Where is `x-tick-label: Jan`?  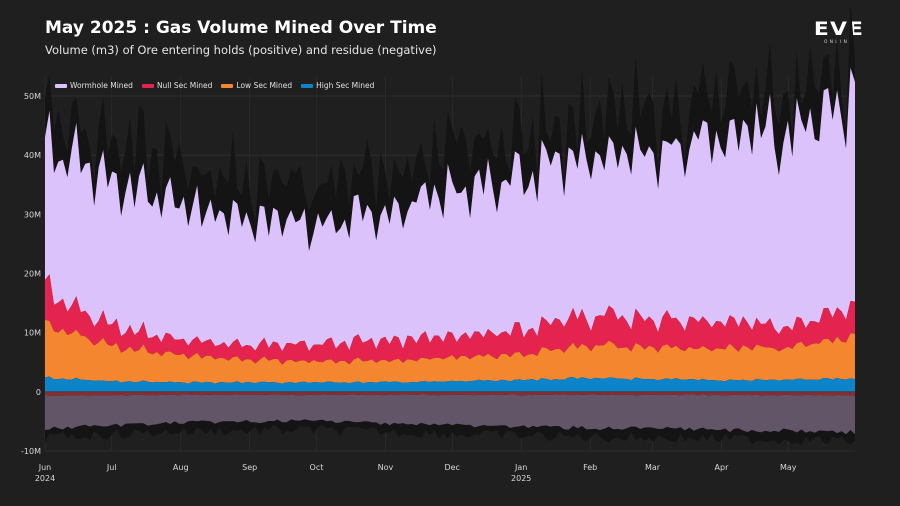 x-tick-label: Jan is located at coordinates (520, 467).